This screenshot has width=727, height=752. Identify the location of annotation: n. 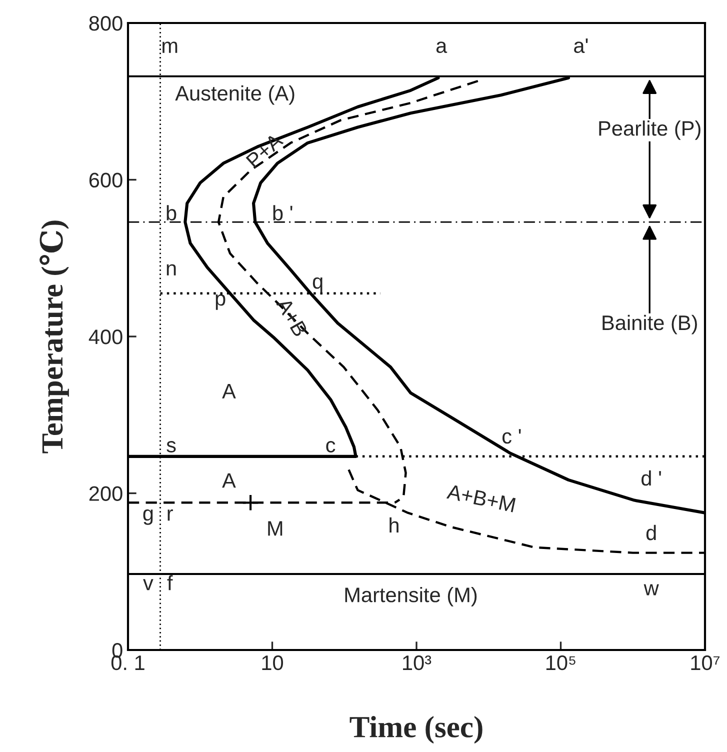
(171, 270).